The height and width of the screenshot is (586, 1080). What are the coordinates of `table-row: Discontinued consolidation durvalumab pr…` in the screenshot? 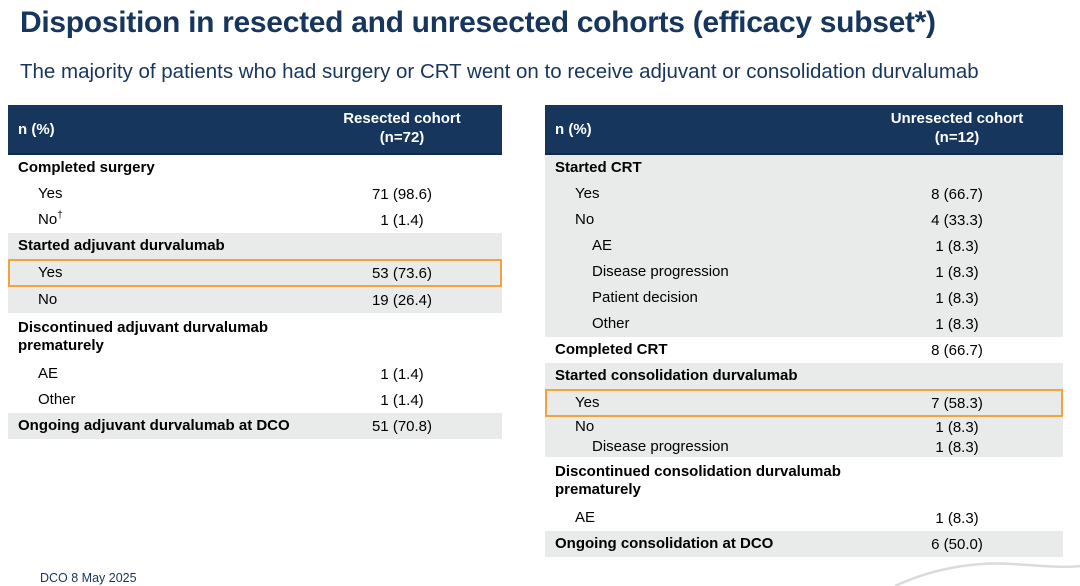 It's located at (804, 481).